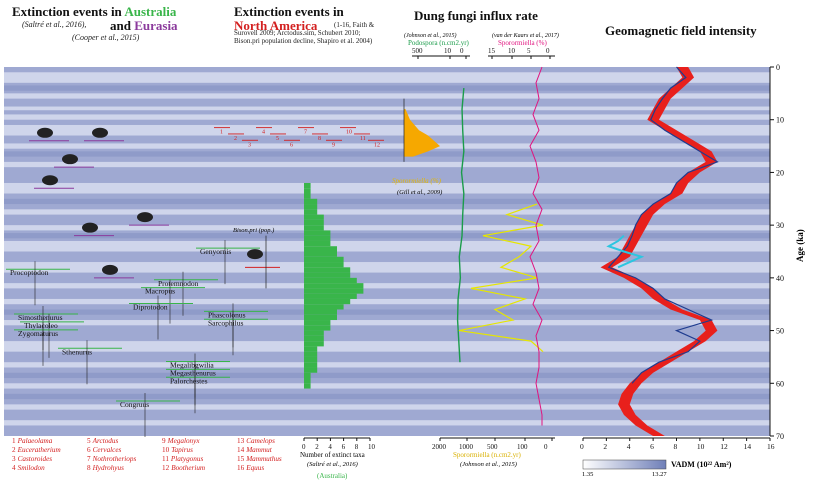 The height and width of the screenshot is (486, 815). Describe the element at coordinates (430, 36) in the screenshot. I see `podo-ref: (Johnson et al., 2015)` at that location.